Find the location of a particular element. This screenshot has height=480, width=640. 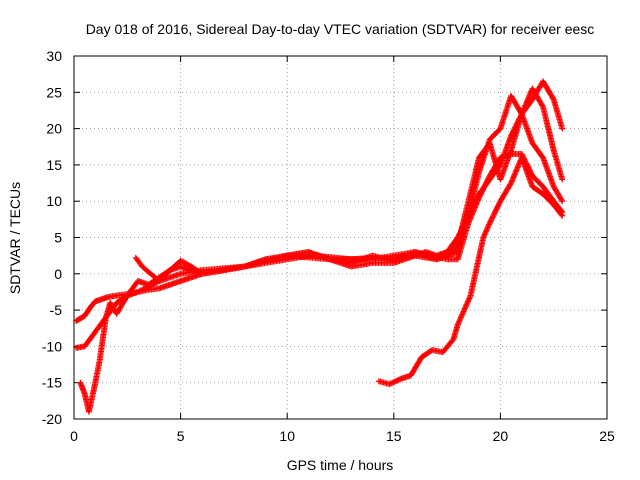

x-axis-label: GPS time / hours is located at coordinates (340, 465).